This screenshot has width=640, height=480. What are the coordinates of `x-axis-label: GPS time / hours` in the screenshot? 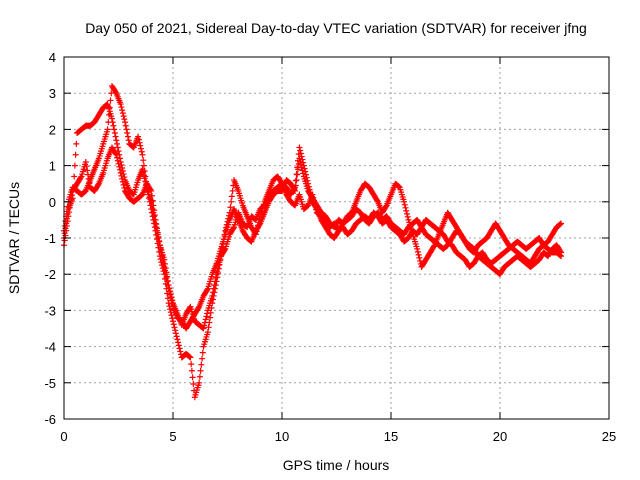 It's located at (336, 465).